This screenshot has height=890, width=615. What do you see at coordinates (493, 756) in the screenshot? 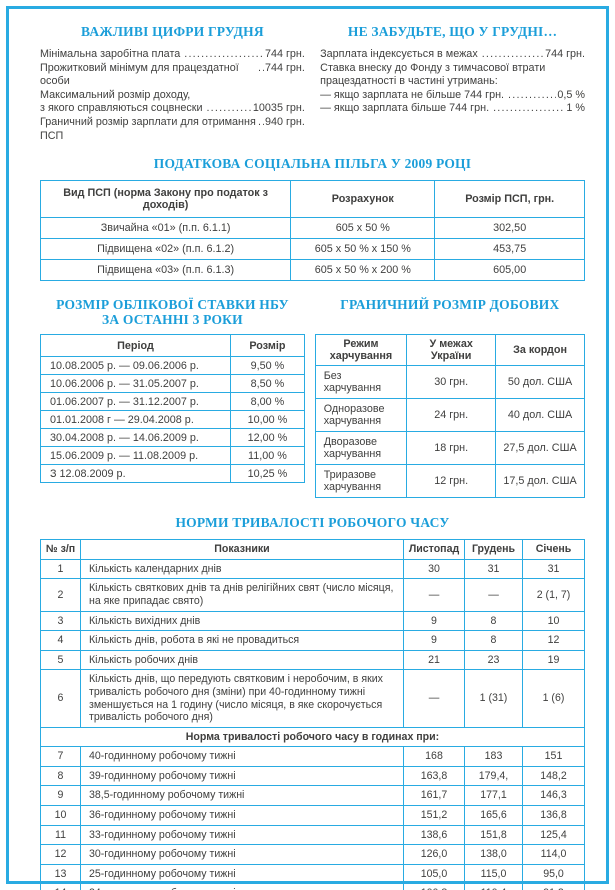
I see `norms-dec-cell: 183` at bounding box center [493, 756].